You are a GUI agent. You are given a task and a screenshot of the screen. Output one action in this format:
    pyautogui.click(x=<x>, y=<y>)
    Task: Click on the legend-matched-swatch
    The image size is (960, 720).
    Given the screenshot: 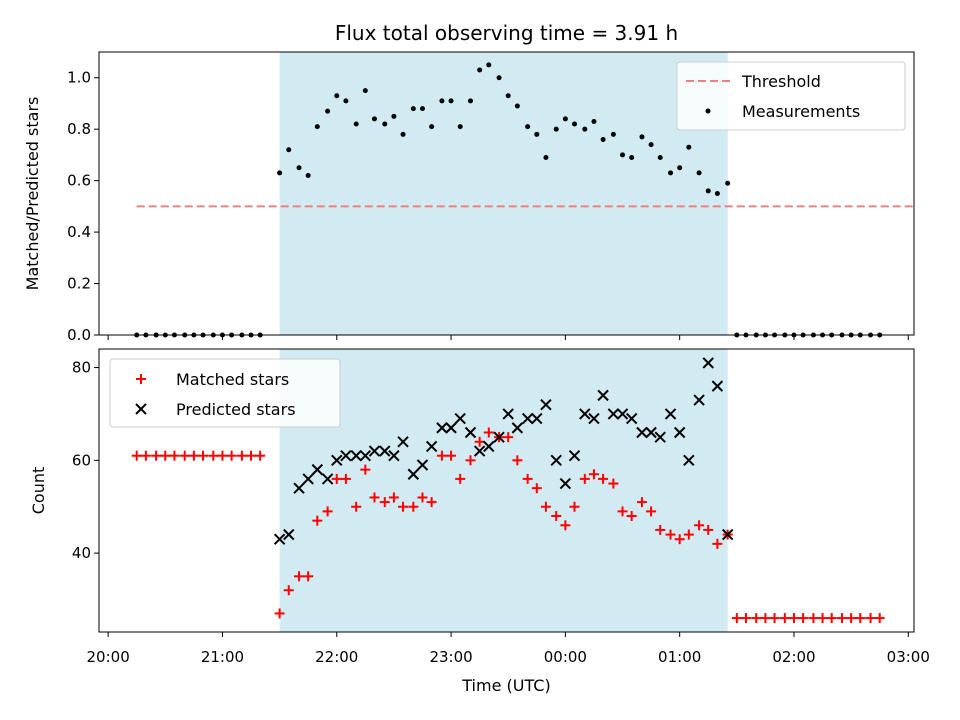 What is the action you would take?
    pyautogui.click(x=141, y=379)
    